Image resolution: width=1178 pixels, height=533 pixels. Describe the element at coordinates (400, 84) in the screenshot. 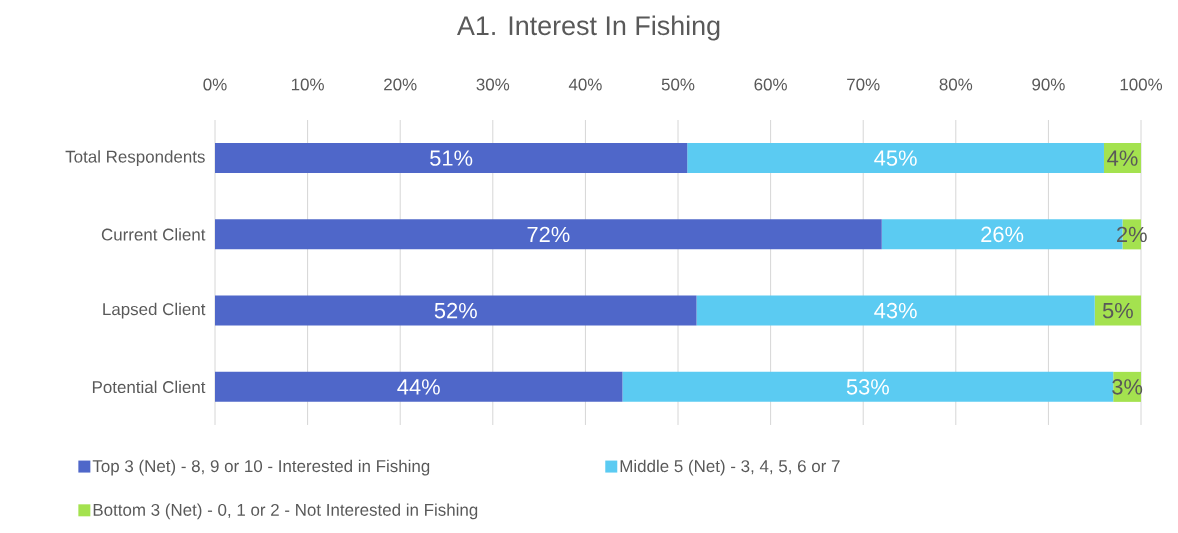

I see `x-tick-label: 20%` at that location.